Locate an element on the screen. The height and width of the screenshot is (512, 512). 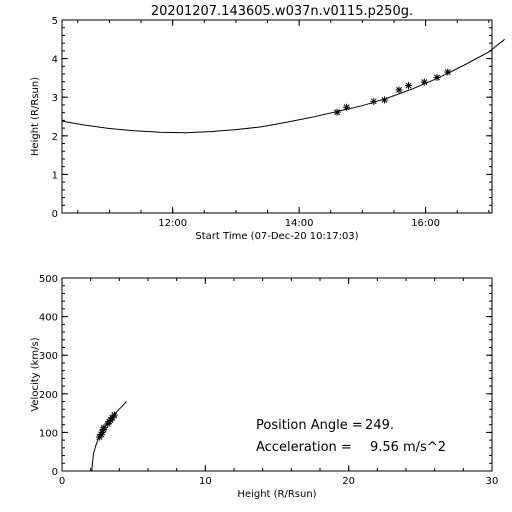
position-angle-label: Position Angle = is located at coordinates (309, 425).